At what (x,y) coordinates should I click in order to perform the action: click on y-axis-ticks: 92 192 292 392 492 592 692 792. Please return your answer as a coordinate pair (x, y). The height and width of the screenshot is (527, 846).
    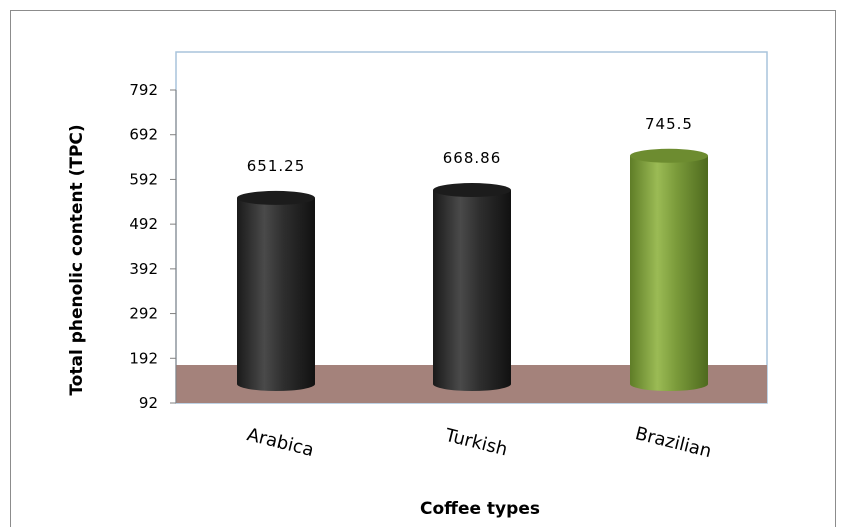
    Looking at the image, I should click on (152, 246).